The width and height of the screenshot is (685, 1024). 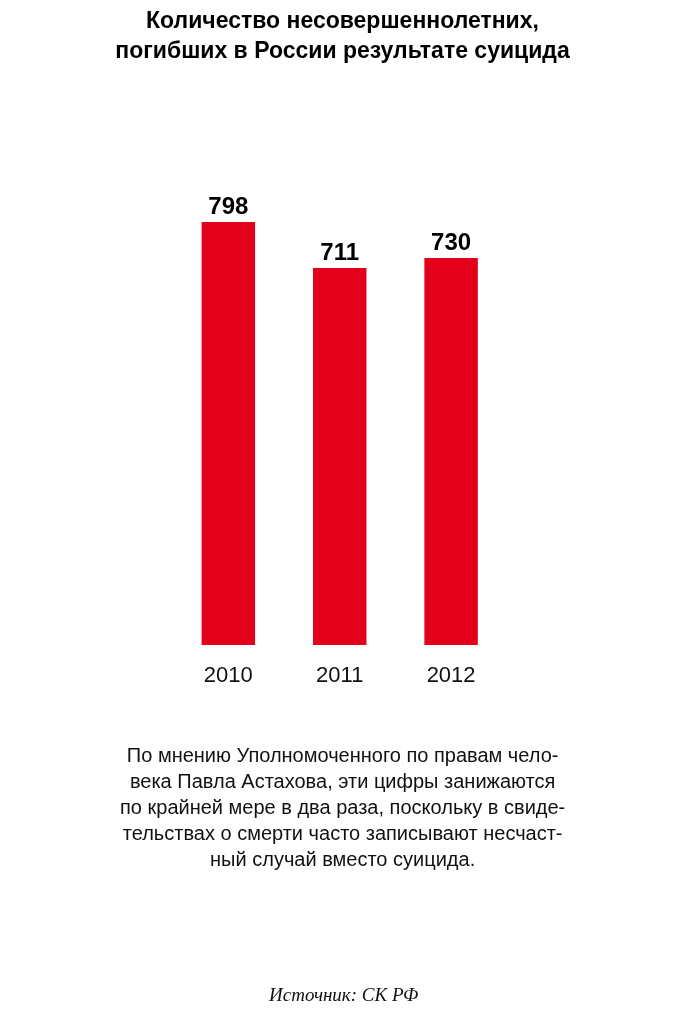 What do you see at coordinates (342, 34) in the screenshot?
I see `chart-title: Количество несовершеннолетних, погибших в России результате суицида` at bounding box center [342, 34].